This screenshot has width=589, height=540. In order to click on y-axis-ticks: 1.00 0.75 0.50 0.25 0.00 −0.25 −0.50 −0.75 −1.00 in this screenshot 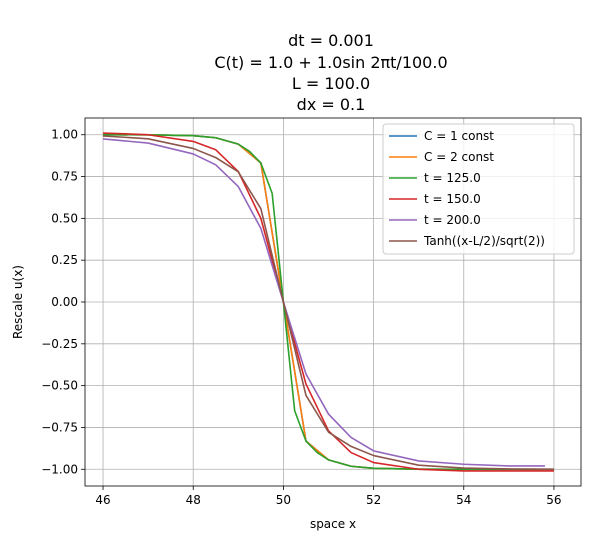, I will do `click(63, 302)`.